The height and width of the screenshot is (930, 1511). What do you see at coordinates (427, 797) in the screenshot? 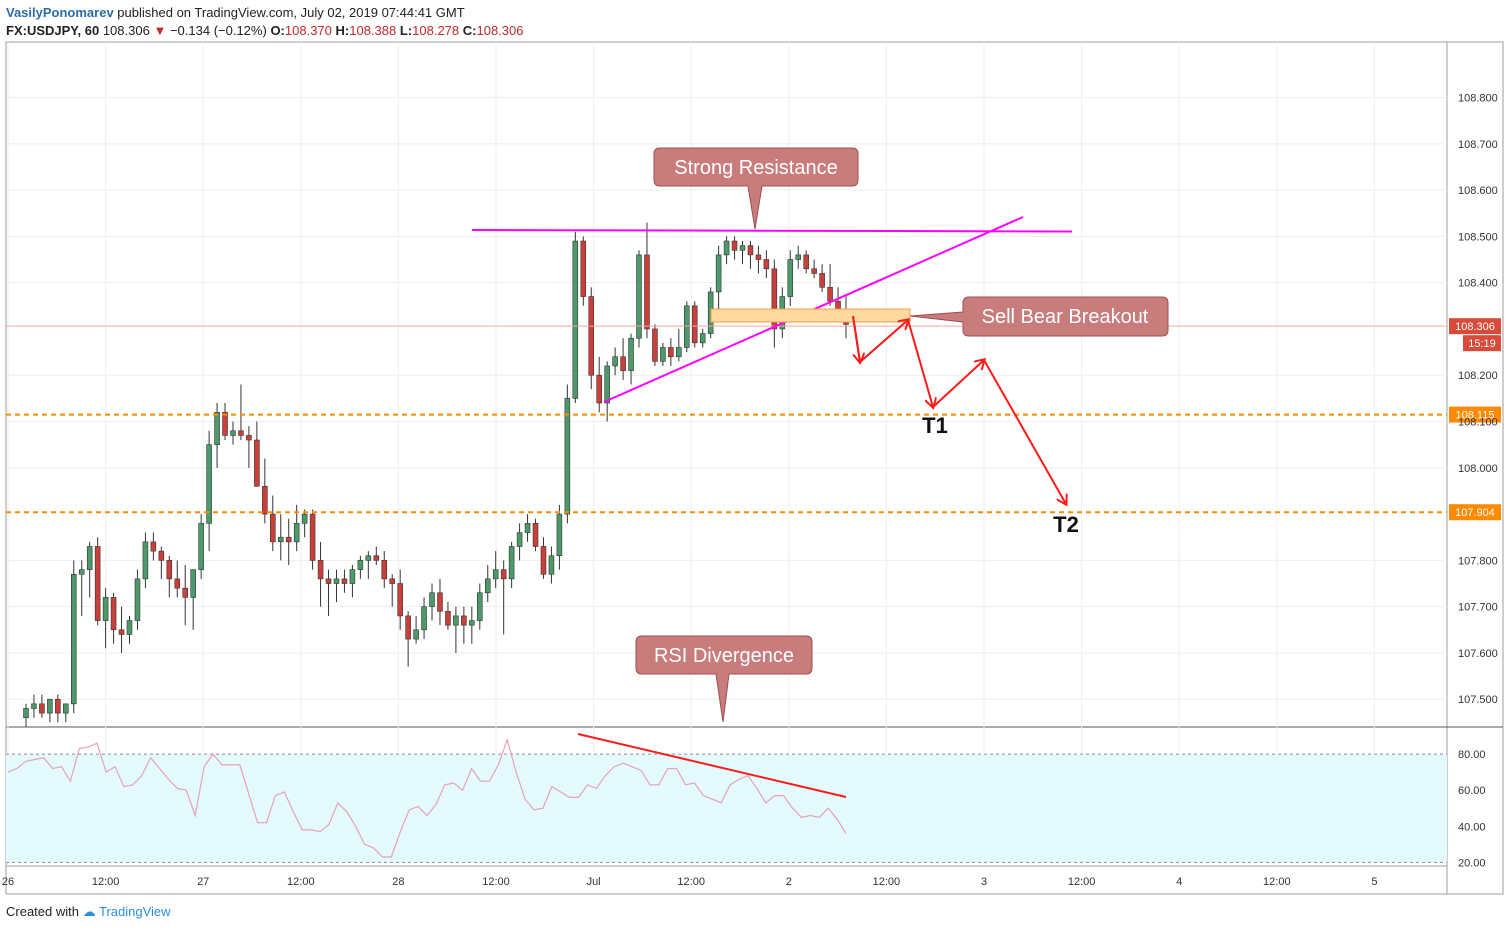
I see `rsi-line` at bounding box center [427, 797].